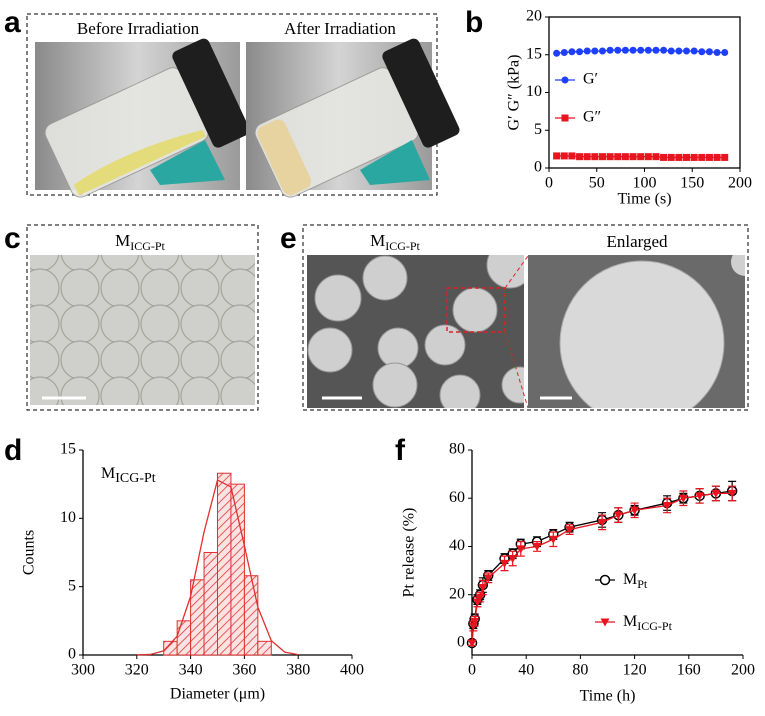 The image size is (765, 716). I want to click on photo, so click(247, 118).